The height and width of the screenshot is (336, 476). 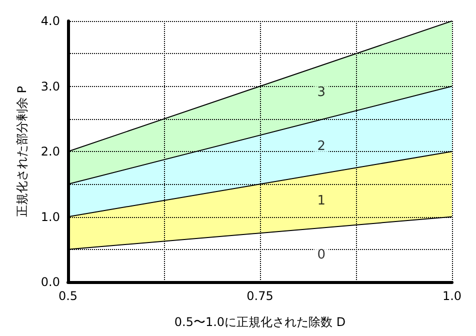 I want to click on y-tick-label: 1.0, so click(x=50, y=217).